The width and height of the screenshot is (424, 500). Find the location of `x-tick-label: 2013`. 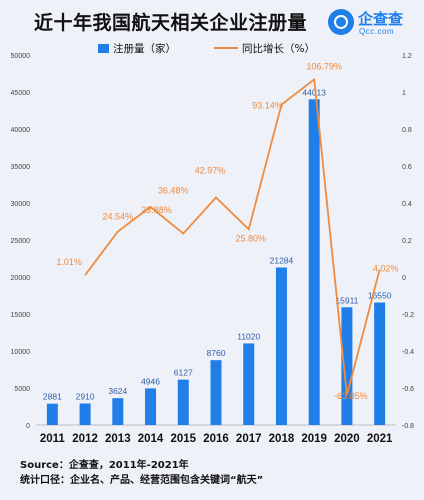

x-tick-label: 2013 is located at coordinates (118, 439).